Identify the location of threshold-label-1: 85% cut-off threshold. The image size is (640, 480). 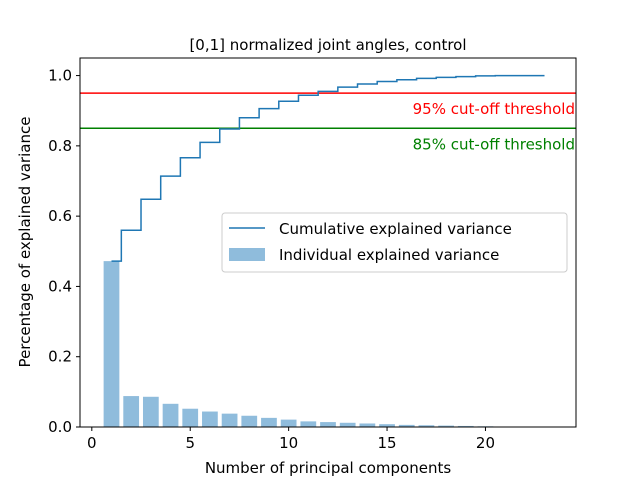
(494, 144).